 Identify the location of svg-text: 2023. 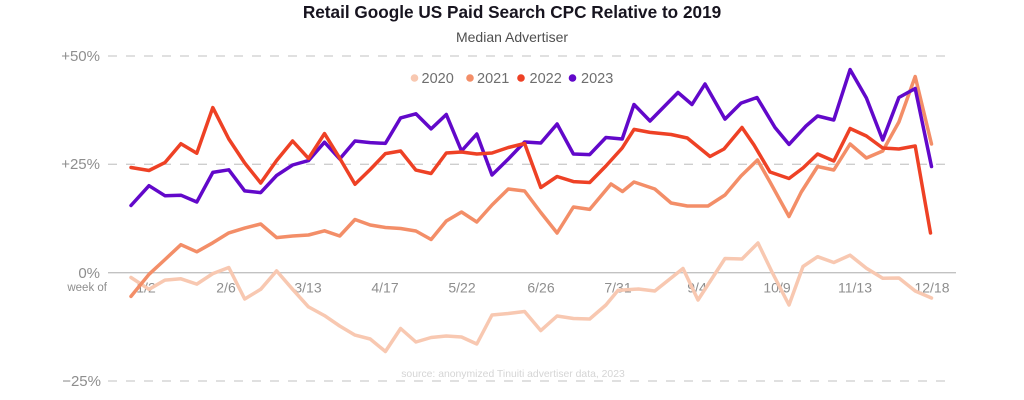
(597, 79).